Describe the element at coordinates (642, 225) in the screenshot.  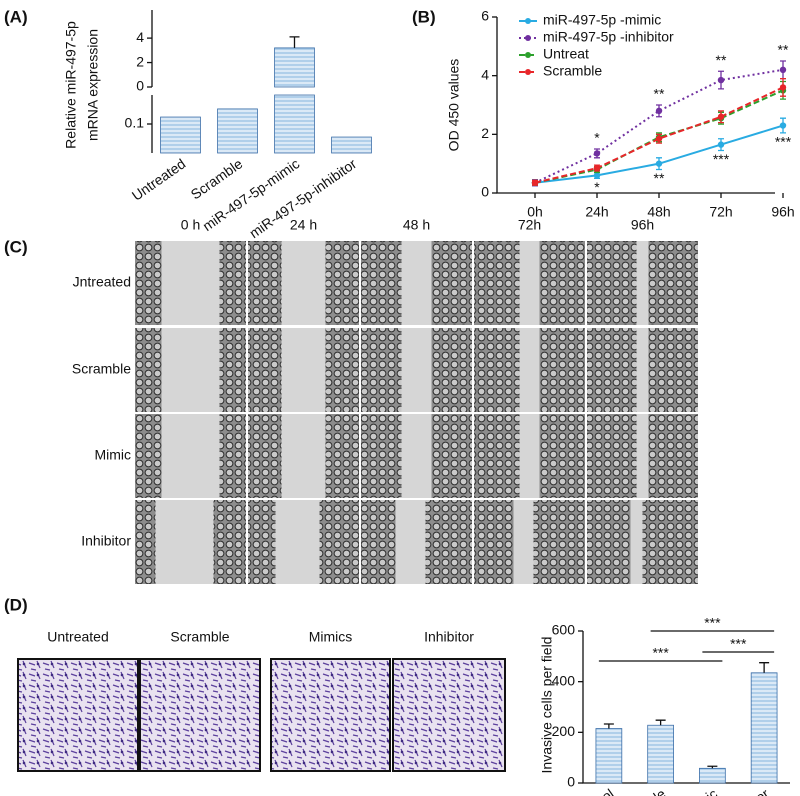
I see `column-label: 96h` at that location.